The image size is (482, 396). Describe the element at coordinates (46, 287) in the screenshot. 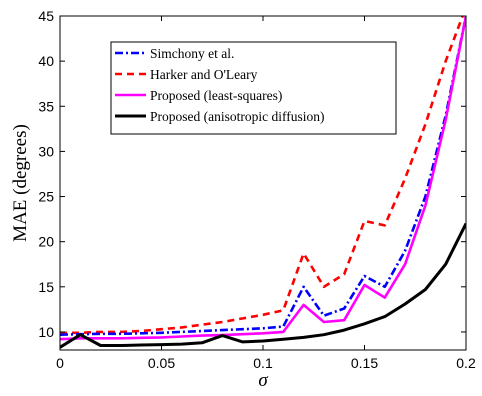

I see `y-tick-label: 15` at that location.